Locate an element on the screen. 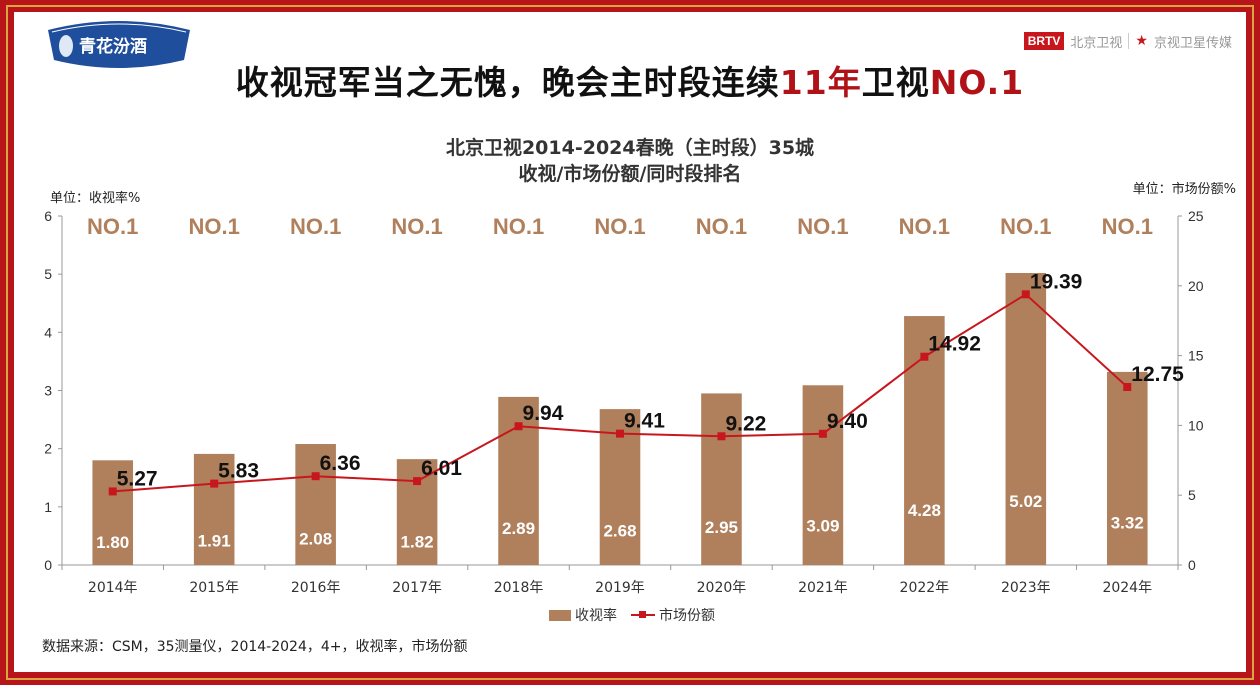  x-tick-label: 2015年 is located at coordinates (214, 588).